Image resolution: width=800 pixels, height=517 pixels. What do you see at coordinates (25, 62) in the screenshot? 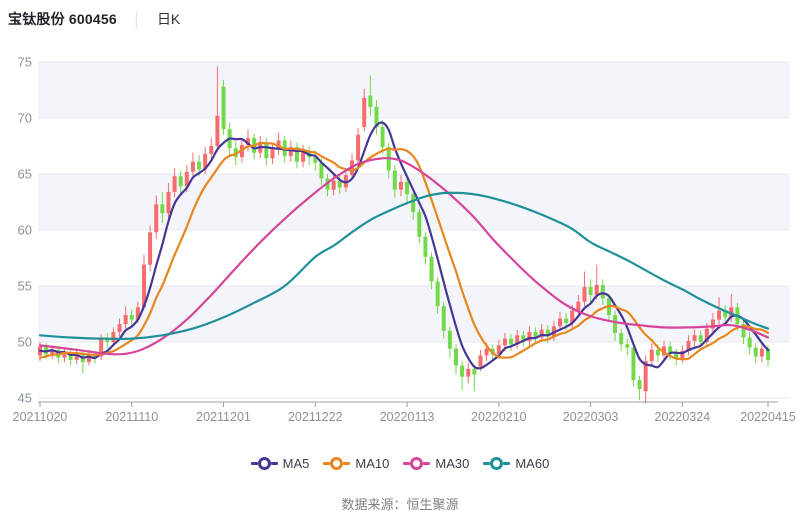
I see `y-axis-label: 75` at bounding box center [25, 62].